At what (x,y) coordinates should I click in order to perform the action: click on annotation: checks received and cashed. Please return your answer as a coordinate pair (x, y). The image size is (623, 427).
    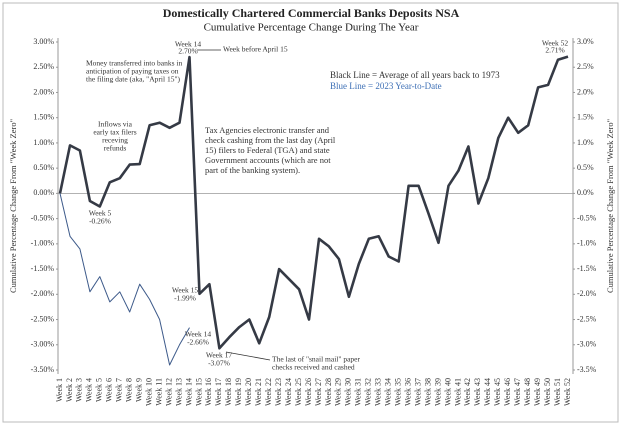
    Looking at the image, I should click on (313, 367).